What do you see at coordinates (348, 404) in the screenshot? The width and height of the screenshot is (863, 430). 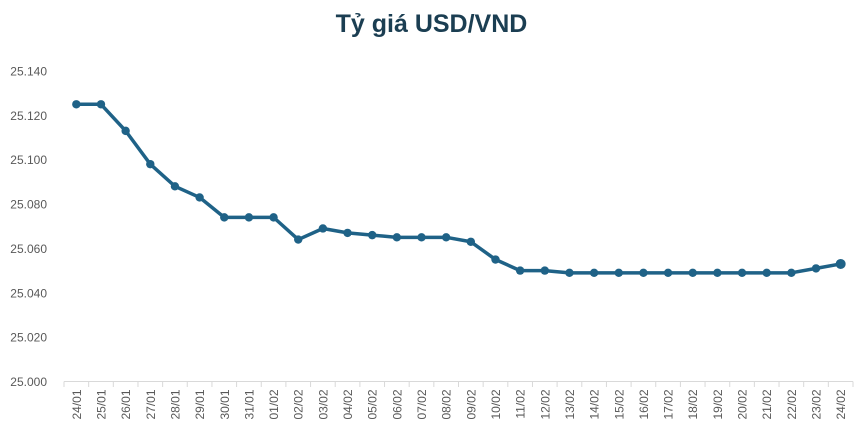 I see `x-axis-tick-label: 04/02` at bounding box center [348, 404].